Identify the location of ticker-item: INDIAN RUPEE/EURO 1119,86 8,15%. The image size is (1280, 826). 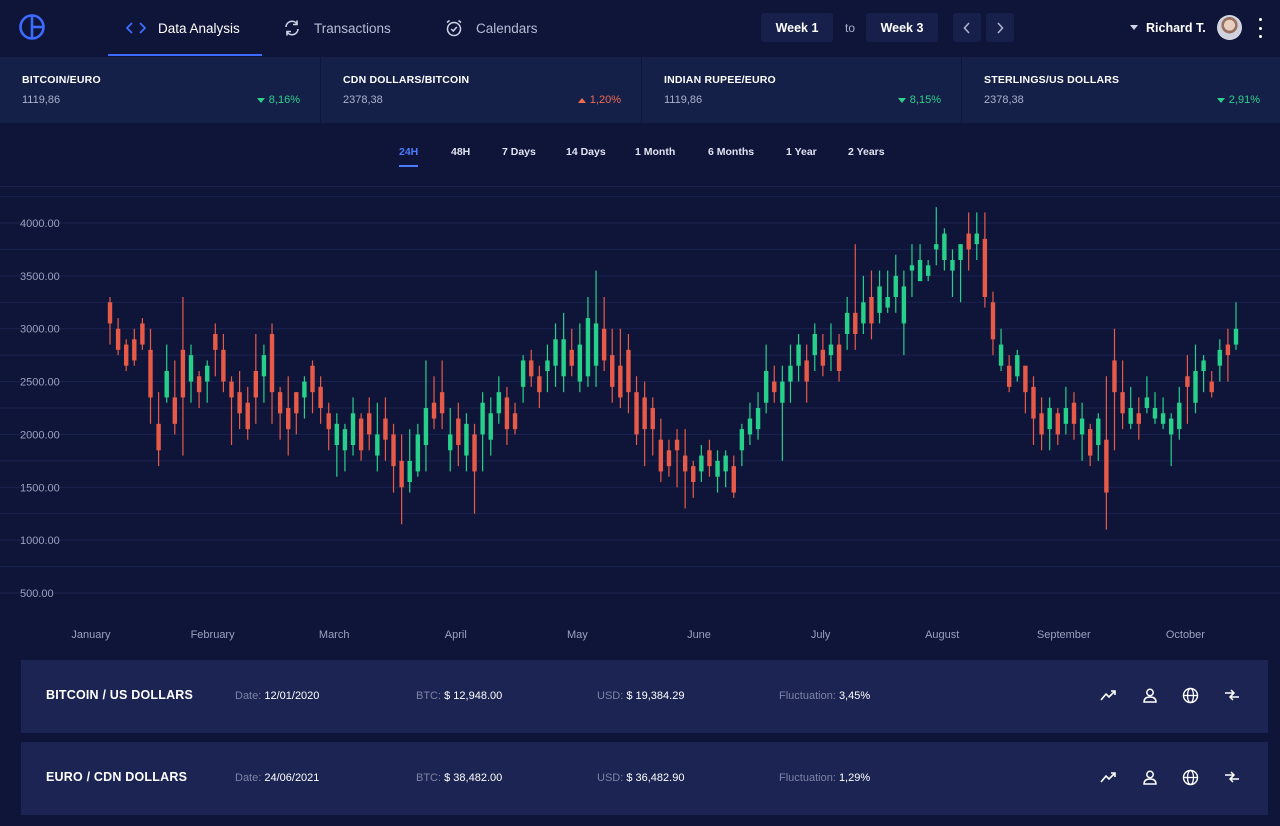
(801, 90).